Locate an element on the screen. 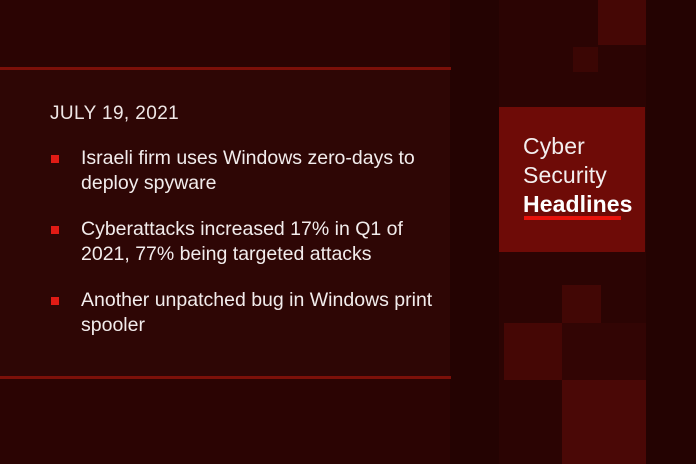 This screenshot has height=464, width=696. brand-logo-line-cyber: Cyber is located at coordinates (554, 146).